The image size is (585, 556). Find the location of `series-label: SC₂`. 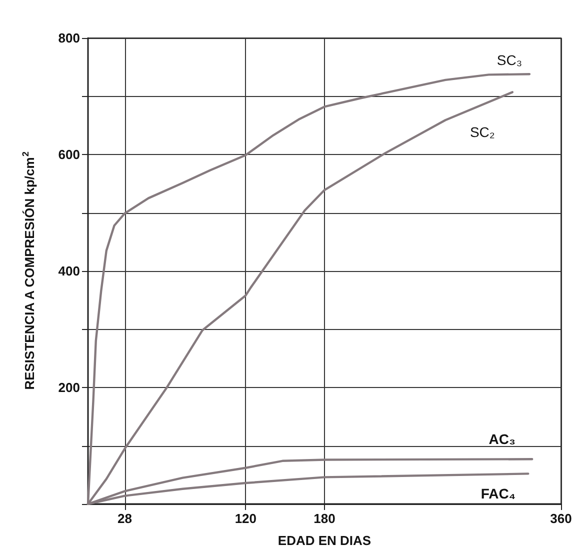

series-label: SC₂ is located at coordinates (482, 132).